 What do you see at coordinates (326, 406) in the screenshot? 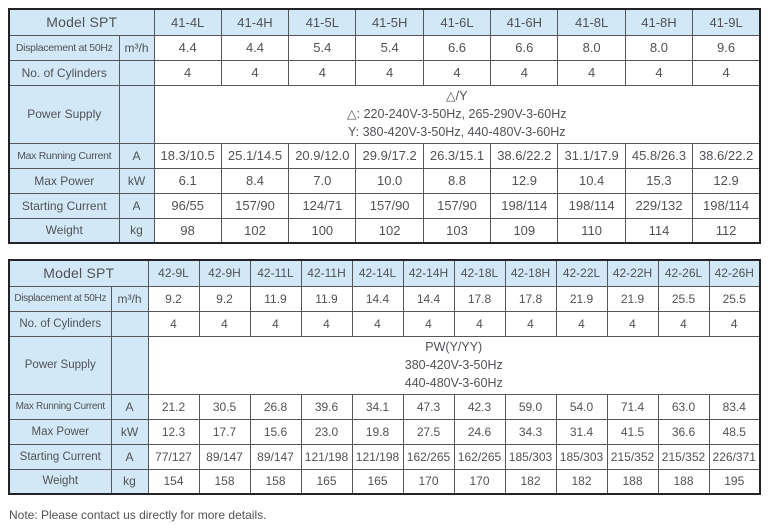
I see `value-cell: 39.6` at bounding box center [326, 406].